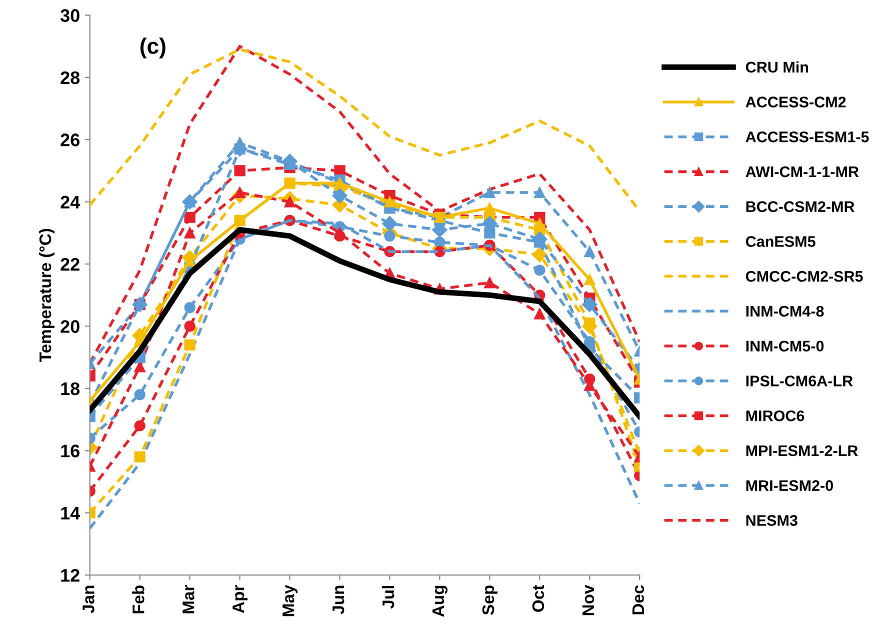 This screenshot has height=634, width=881. Describe the element at coordinates (138, 599) in the screenshot. I see `x-tick-label: Feb` at that location.